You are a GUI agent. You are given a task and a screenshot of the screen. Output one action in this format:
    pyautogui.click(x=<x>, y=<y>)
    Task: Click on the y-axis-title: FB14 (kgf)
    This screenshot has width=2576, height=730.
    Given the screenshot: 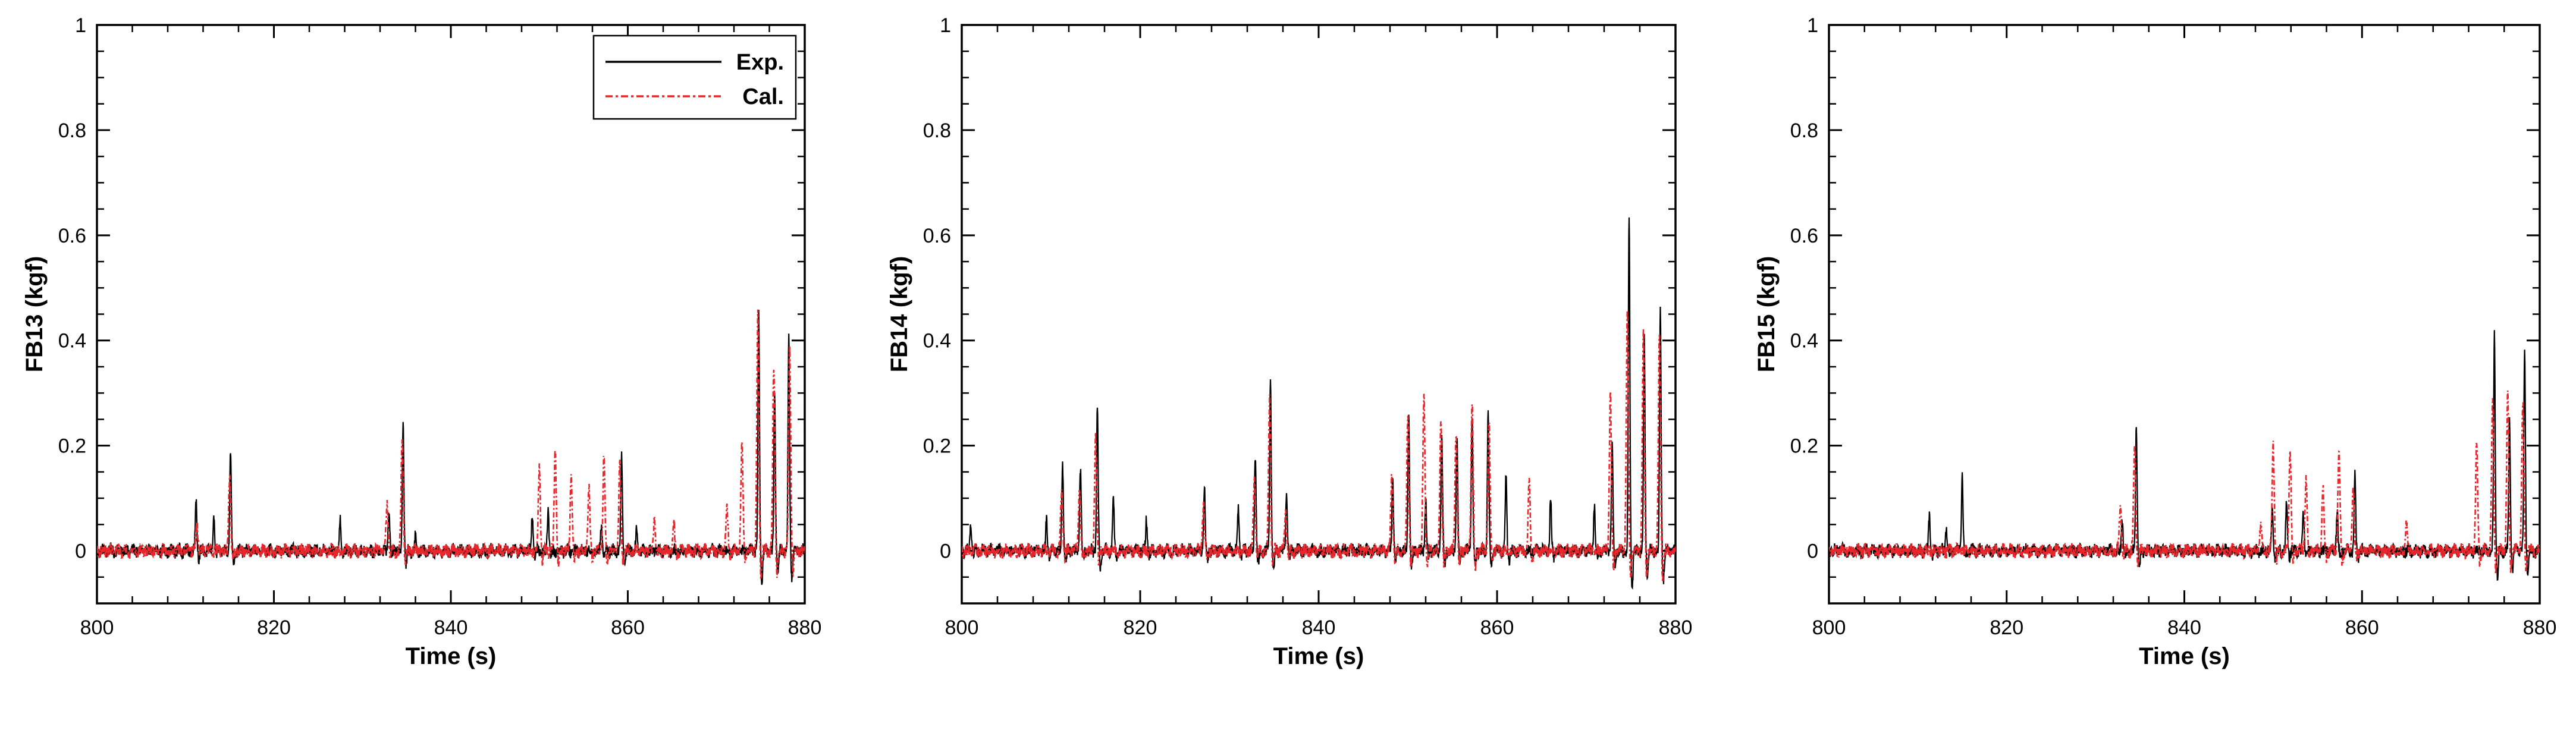 What is the action you would take?
    pyautogui.click(x=899, y=314)
    